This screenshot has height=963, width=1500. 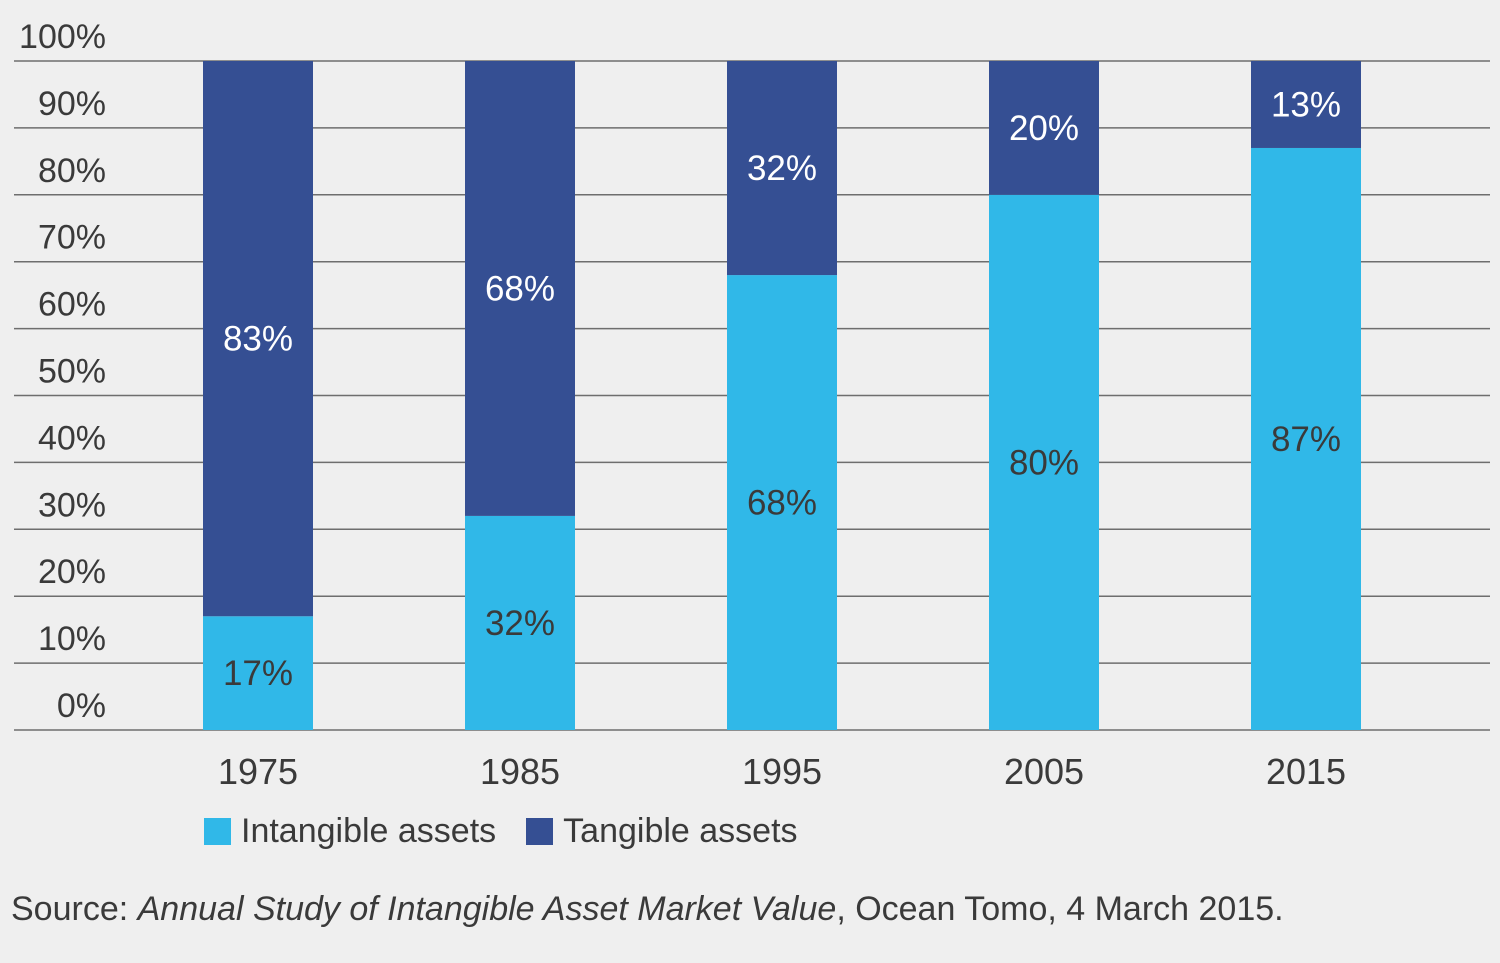 I want to click on legend-swatch-intangible, so click(x=217, y=831).